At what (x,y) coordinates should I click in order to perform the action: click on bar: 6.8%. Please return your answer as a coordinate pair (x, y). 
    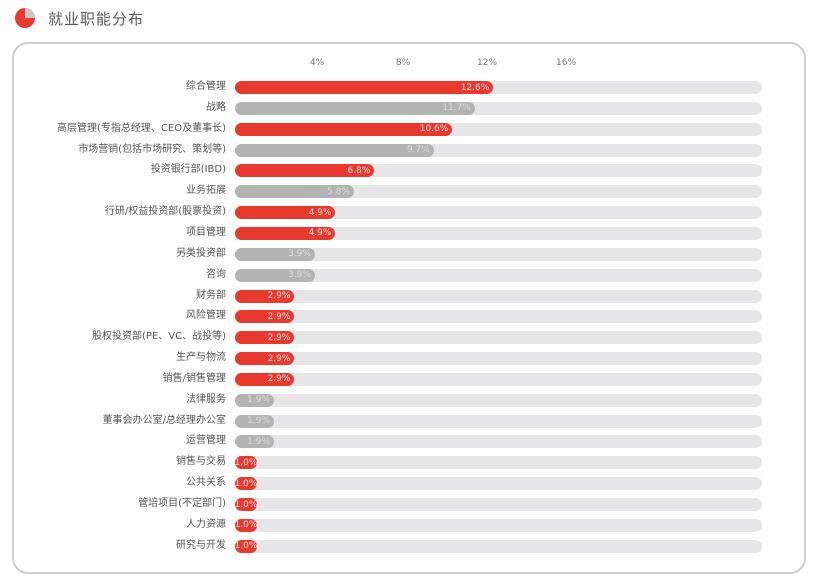
    Looking at the image, I should click on (305, 171).